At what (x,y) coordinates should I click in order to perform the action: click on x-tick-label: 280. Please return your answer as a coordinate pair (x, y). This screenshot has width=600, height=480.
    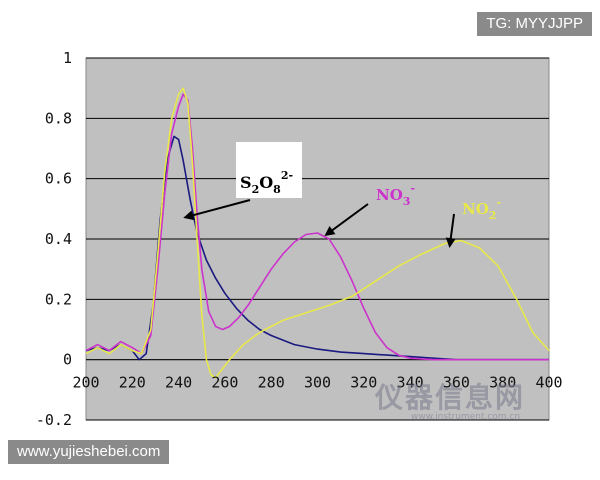
    Looking at the image, I should click on (271, 383).